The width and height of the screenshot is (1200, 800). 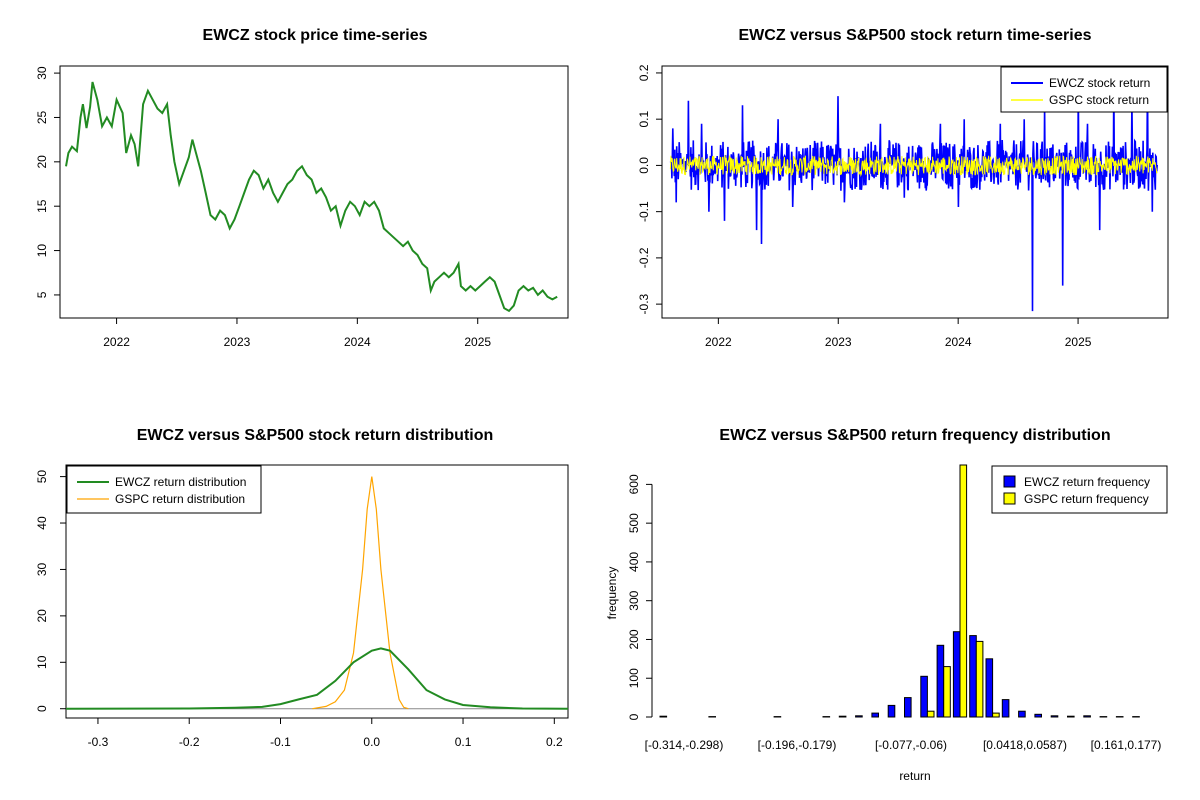 What do you see at coordinates (1079, 489) in the screenshot?
I see `legend-histogram` at bounding box center [1079, 489].